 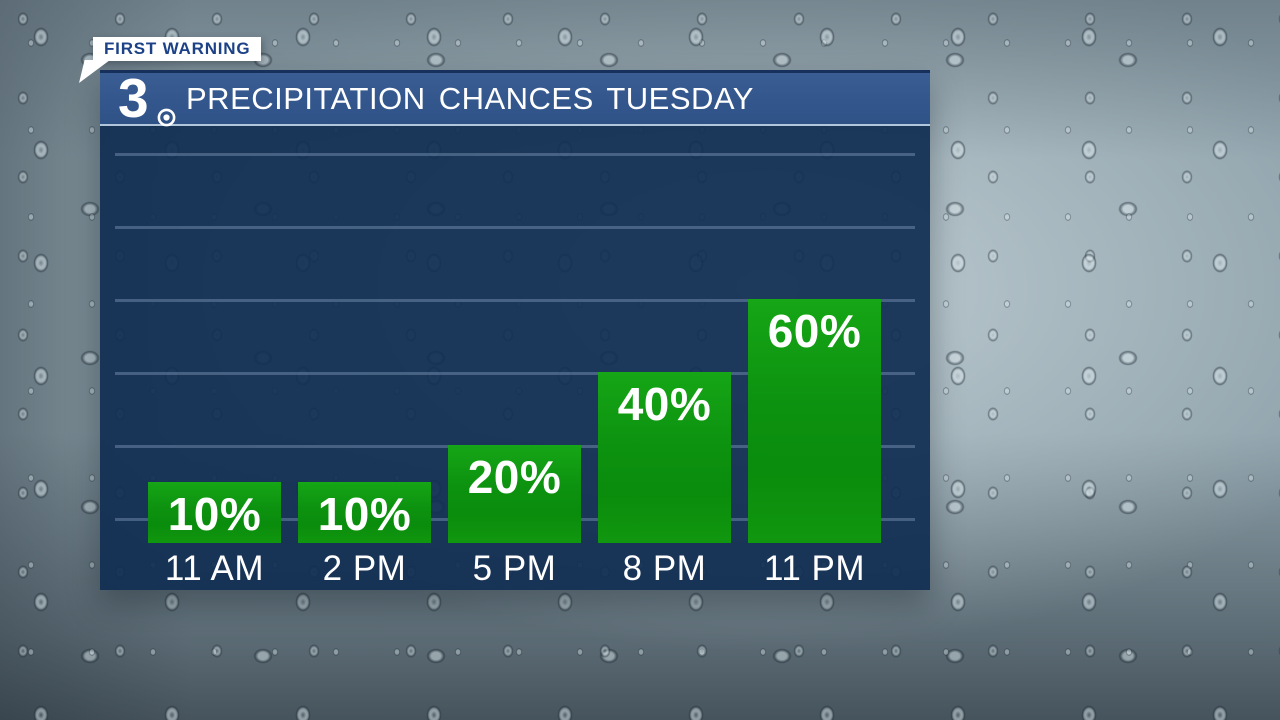 I want to click on bar-value-label: 20%, so click(x=514, y=477).